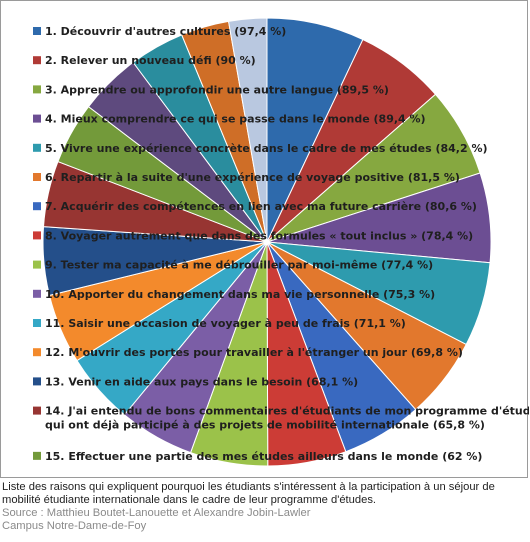  What do you see at coordinates (150, 60) in the screenshot?
I see `legend-label-2: 2. Relever un nouveau défi (90 %)` at bounding box center [150, 60].